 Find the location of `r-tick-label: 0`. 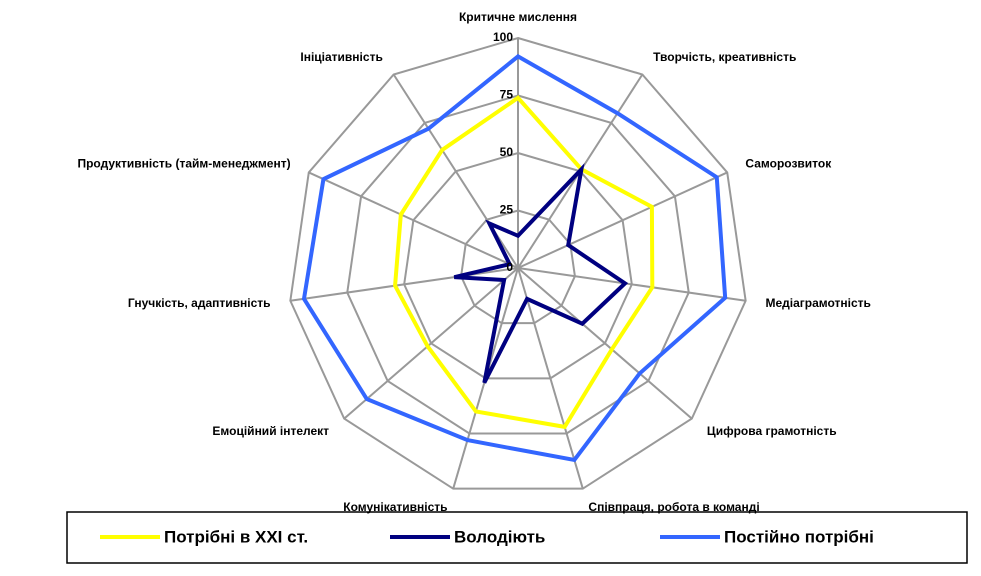

r-tick-label: 0 is located at coordinates (509, 267).